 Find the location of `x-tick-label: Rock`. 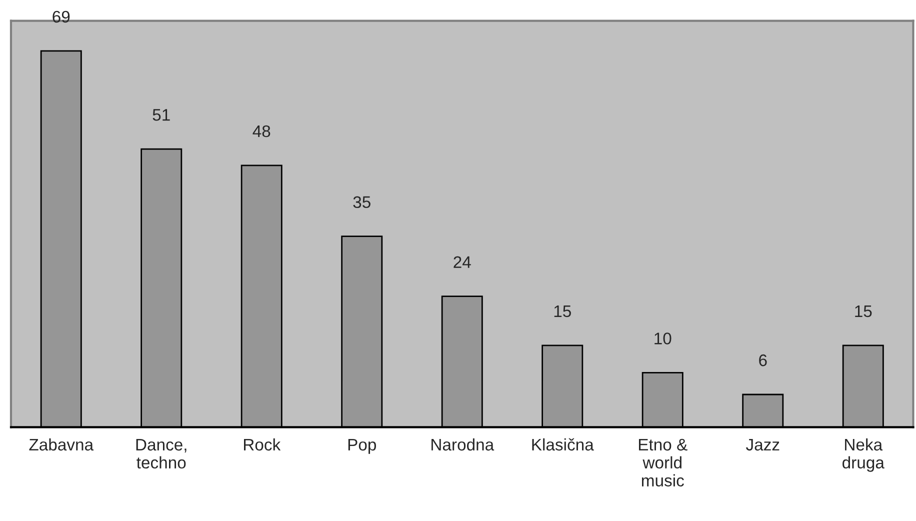

x-tick-label: Rock is located at coordinates (262, 444).